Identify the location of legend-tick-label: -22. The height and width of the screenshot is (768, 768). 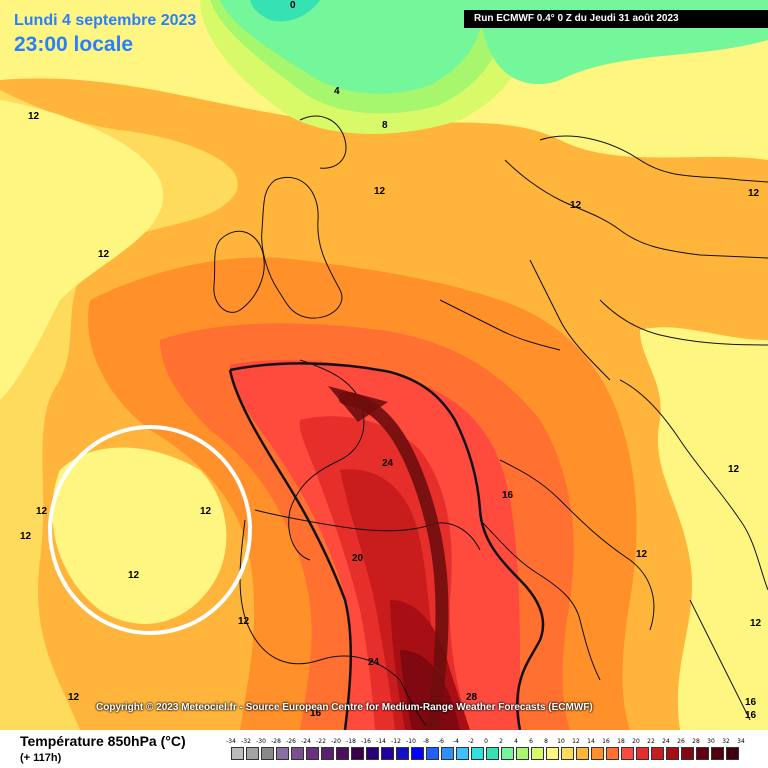
(321, 741).